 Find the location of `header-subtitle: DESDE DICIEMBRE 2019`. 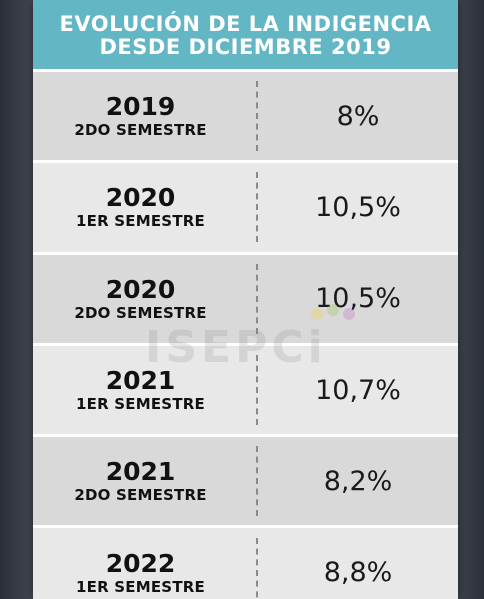

header-subtitle: DESDE DICIEMBRE 2019 is located at coordinates (245, 46).